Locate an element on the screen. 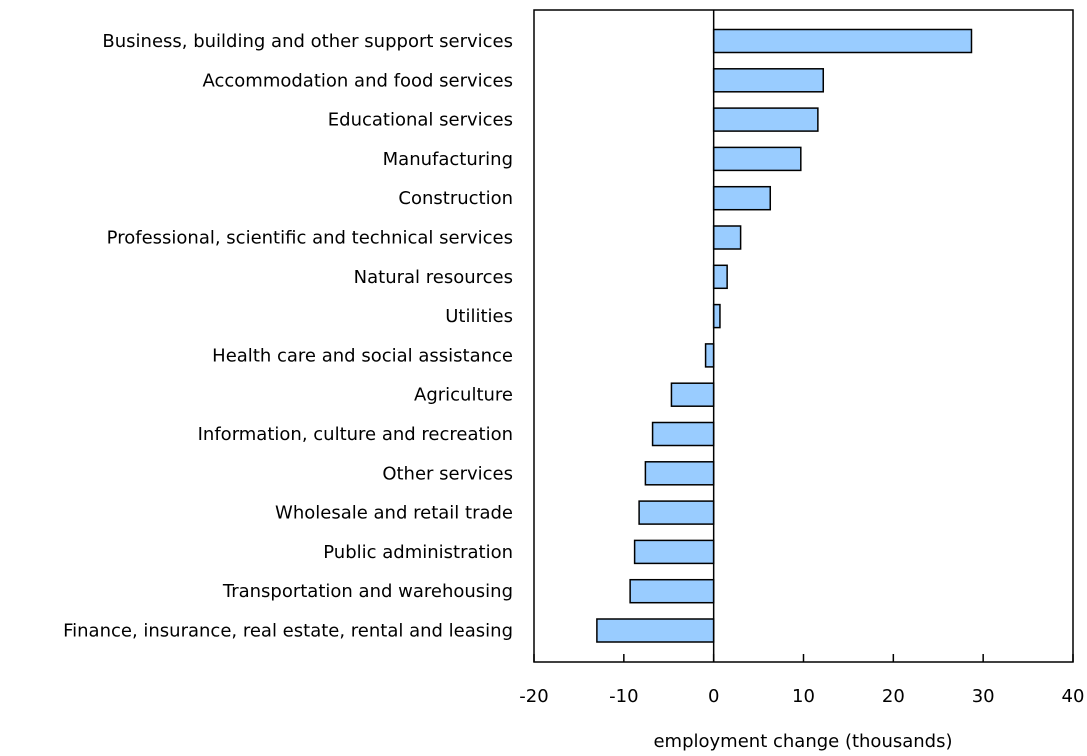 Image resolution: width=1087 pixels, height=756 pixels. category-label: Utilities is located at coordinates (479, 316).